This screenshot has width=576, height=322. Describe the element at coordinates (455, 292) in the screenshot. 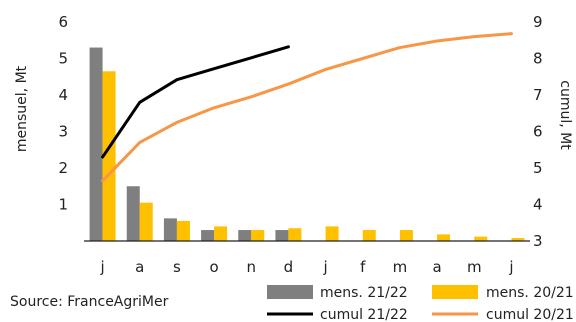

I see `legend-swatch-mens-2021` at that location.